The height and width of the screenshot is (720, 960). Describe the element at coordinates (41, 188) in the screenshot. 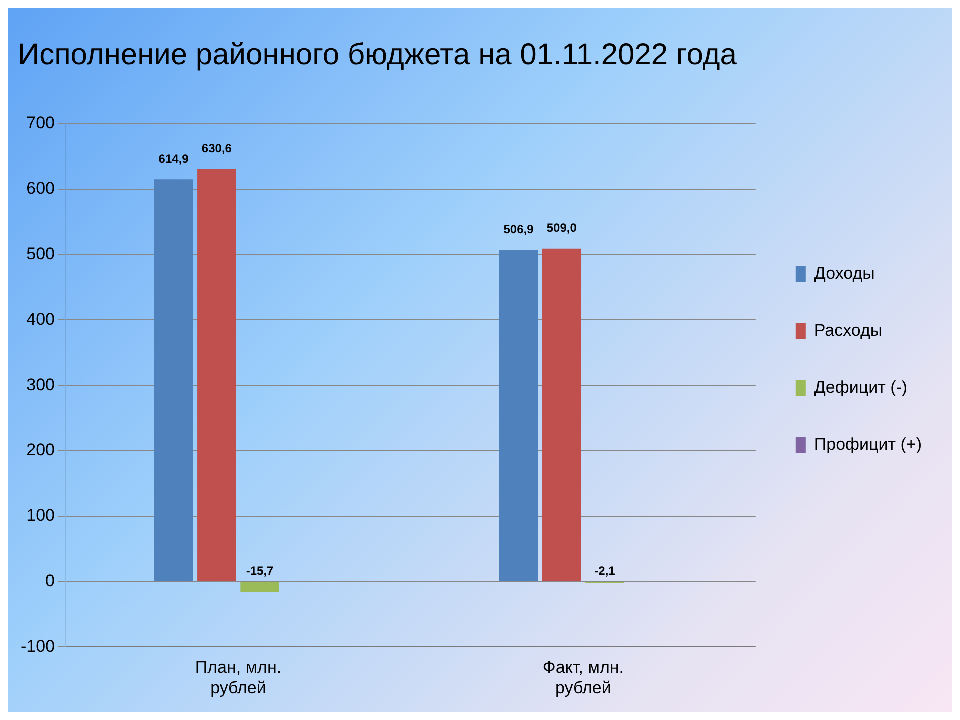

I see `y-tick-label: 600` at that location.